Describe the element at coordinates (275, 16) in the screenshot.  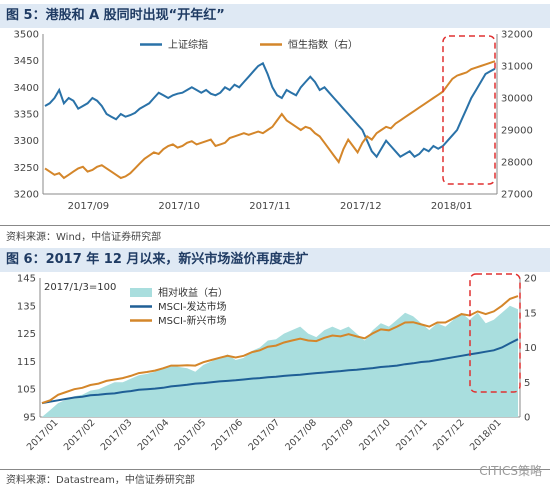
I see `figure1-title: 图 5：港股和 A 股同时出现“开年红”` at that location.